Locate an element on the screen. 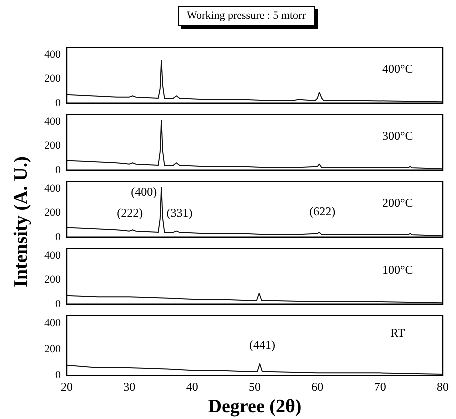 This screenshot has width=456, height=419. annotation: (331) is located at coordinates (179, 213).